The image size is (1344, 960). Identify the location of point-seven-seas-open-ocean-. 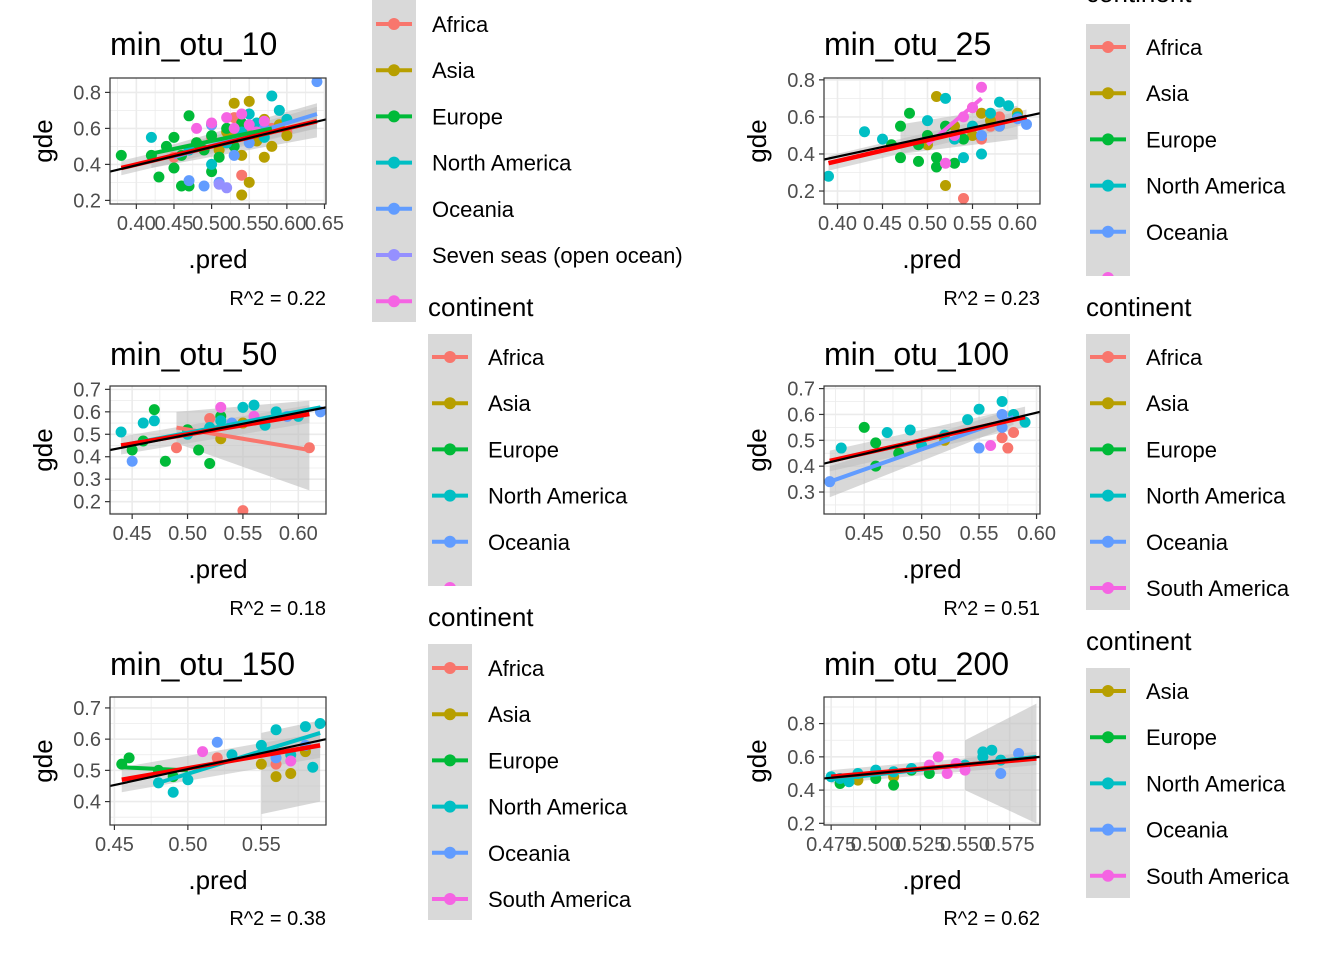
(227, 188).